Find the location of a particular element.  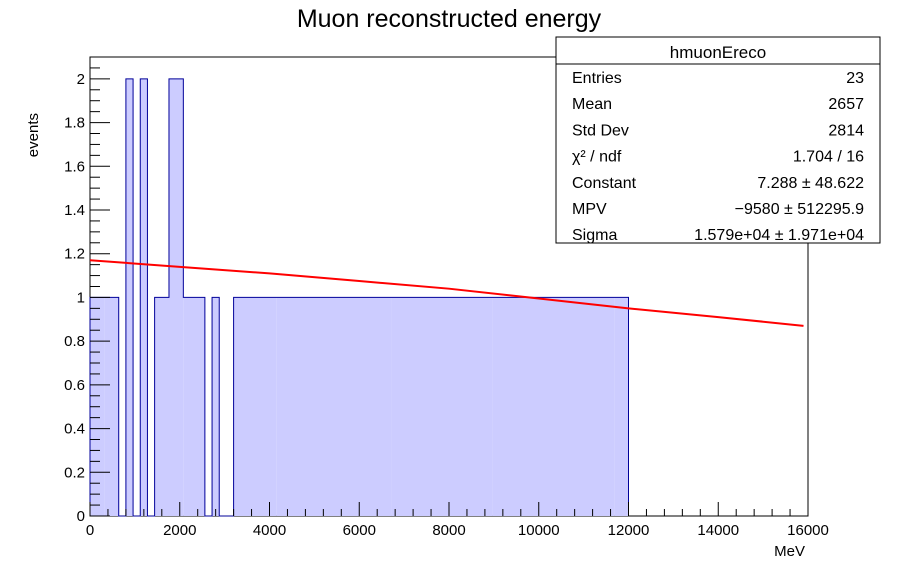

x-tick-label: 0 is located at coordinates (90, 530).